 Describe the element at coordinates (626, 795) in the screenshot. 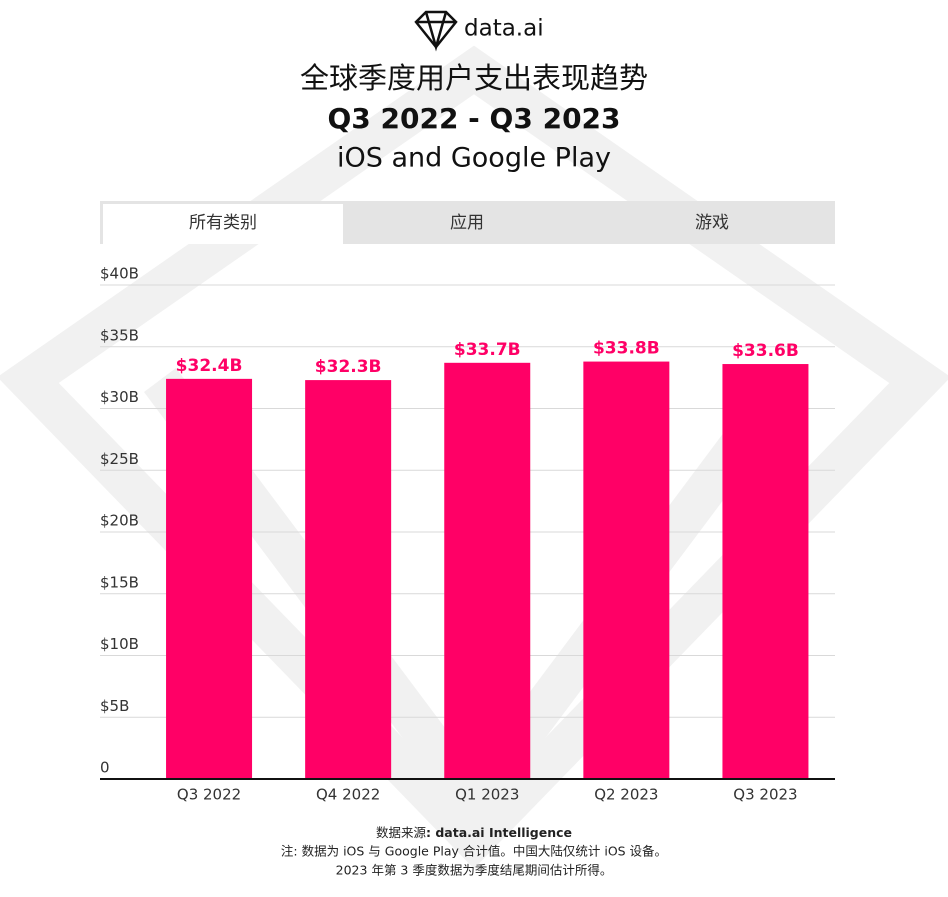

I see `x-tick-label: Q2 2023` at that location.